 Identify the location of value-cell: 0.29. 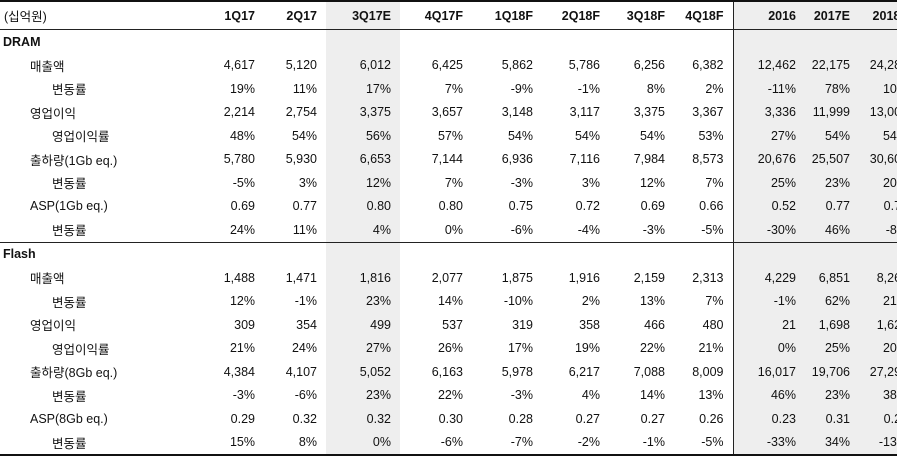
(242, 418).